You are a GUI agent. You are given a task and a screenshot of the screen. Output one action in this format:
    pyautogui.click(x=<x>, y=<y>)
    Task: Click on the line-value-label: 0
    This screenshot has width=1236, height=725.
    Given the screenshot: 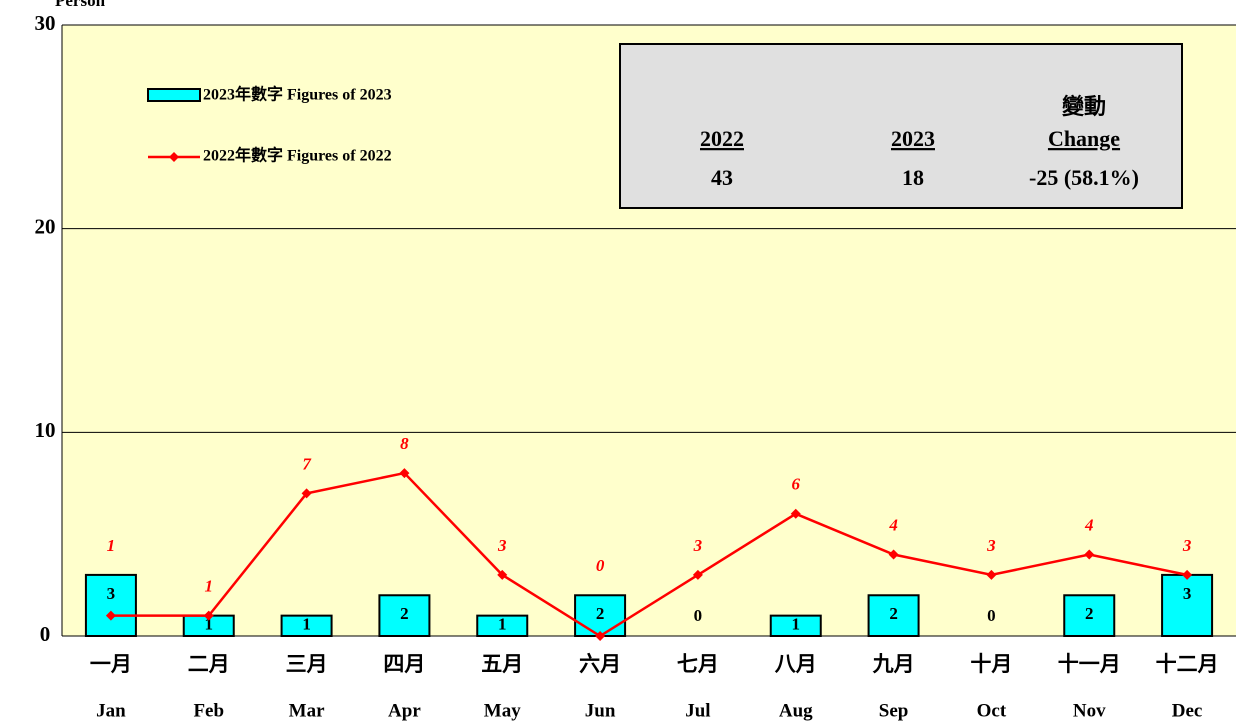 What is the action you would take?
    pyautogui.click(x=600, y=565)
    